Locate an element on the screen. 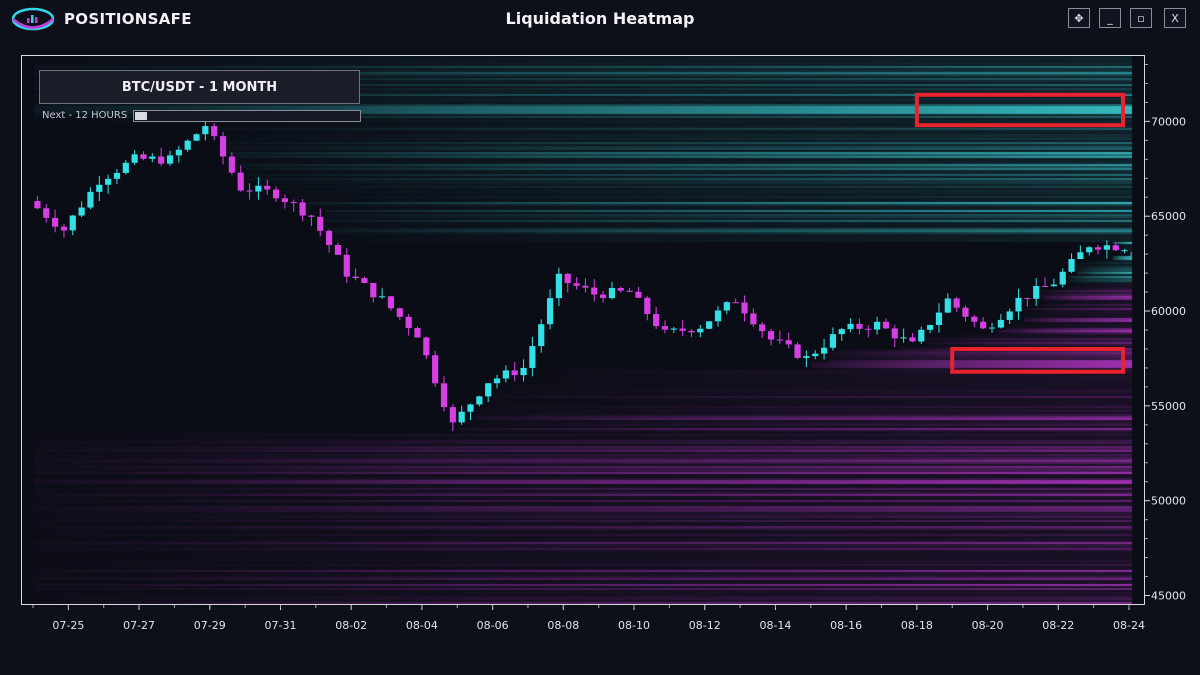 The width and height of the screenshot is (1200, 675). progress-thumb is located at coordinates (141, 116).